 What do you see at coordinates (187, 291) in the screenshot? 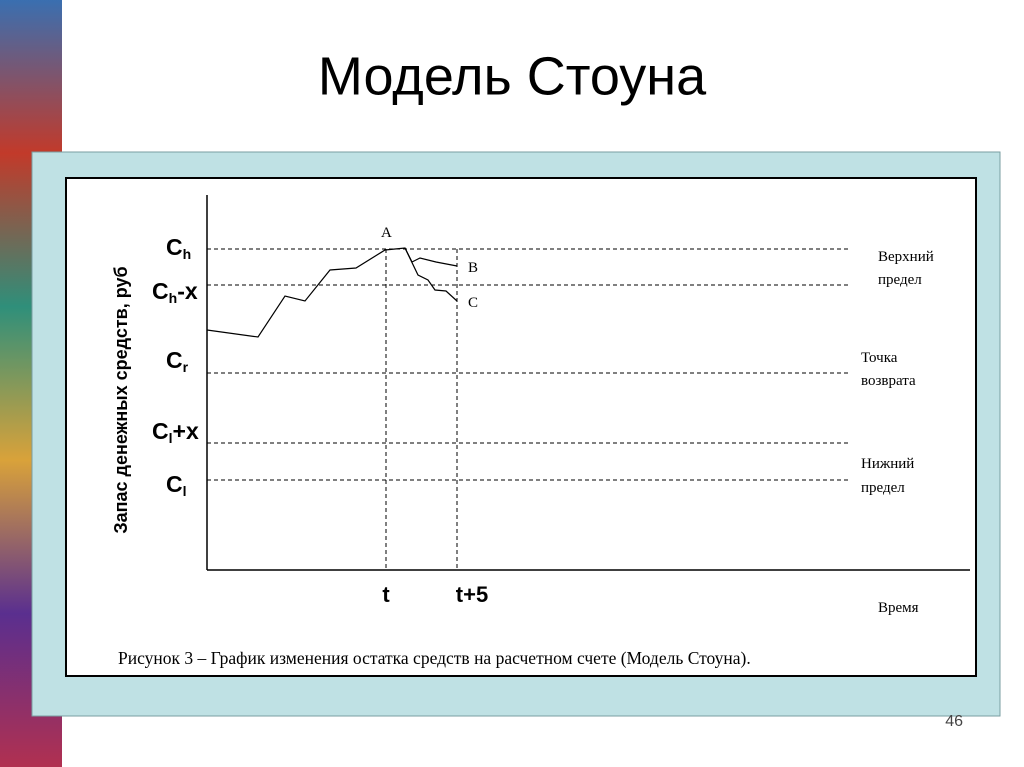
I see `suffix: -x` at bounding box center [187, 291].